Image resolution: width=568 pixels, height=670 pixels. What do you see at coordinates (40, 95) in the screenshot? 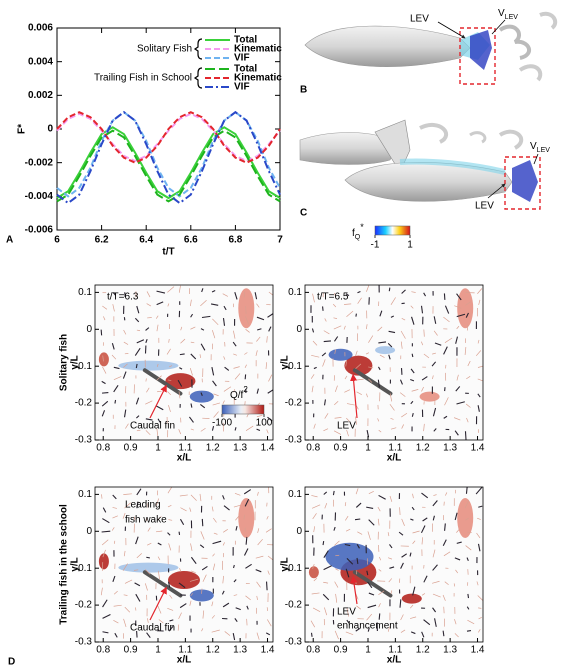
I see `y-tick-label: 0.002` at bounding box center [40, 95].